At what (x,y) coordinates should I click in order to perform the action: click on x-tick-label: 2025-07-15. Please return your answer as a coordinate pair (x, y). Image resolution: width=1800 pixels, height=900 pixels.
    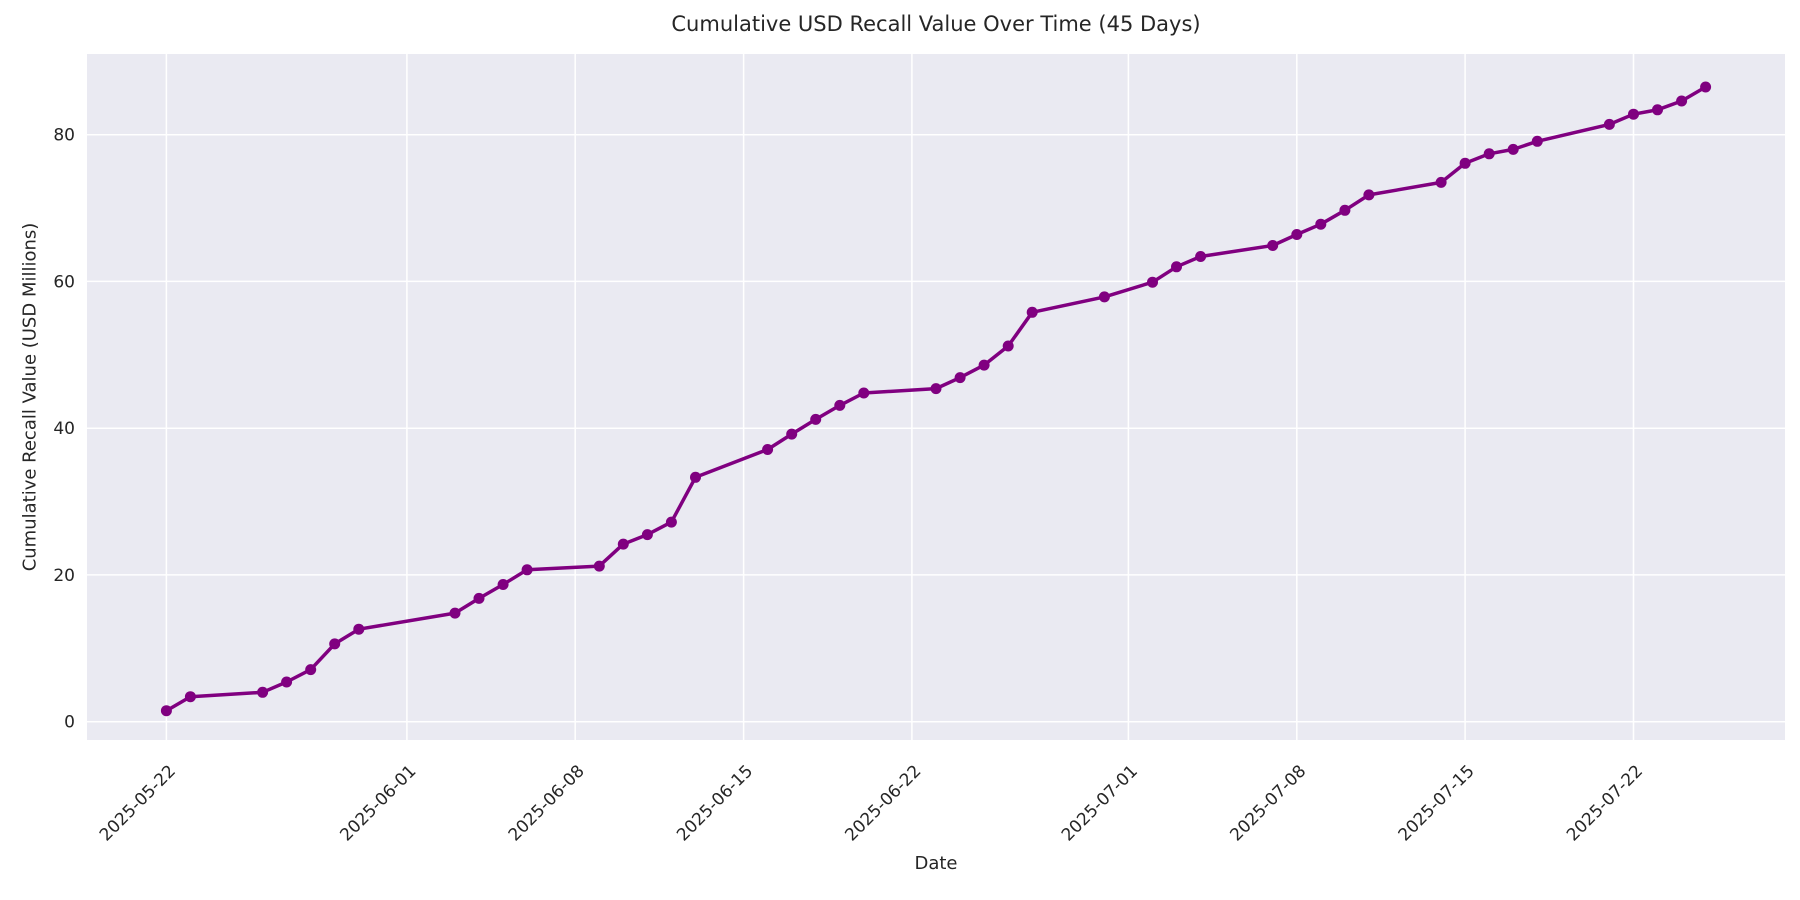
    Looking at the image, I should click on (1437, 803).